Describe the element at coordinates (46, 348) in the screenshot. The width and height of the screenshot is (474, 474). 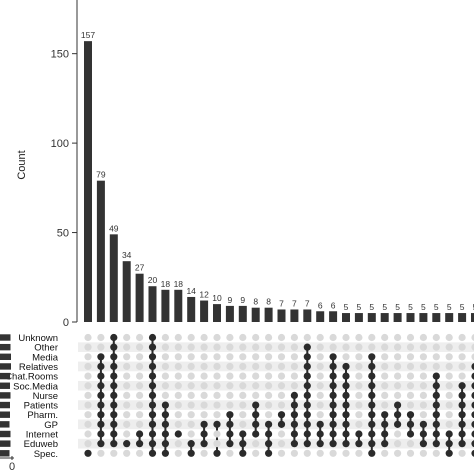
I see `set-label: Other` at that location.